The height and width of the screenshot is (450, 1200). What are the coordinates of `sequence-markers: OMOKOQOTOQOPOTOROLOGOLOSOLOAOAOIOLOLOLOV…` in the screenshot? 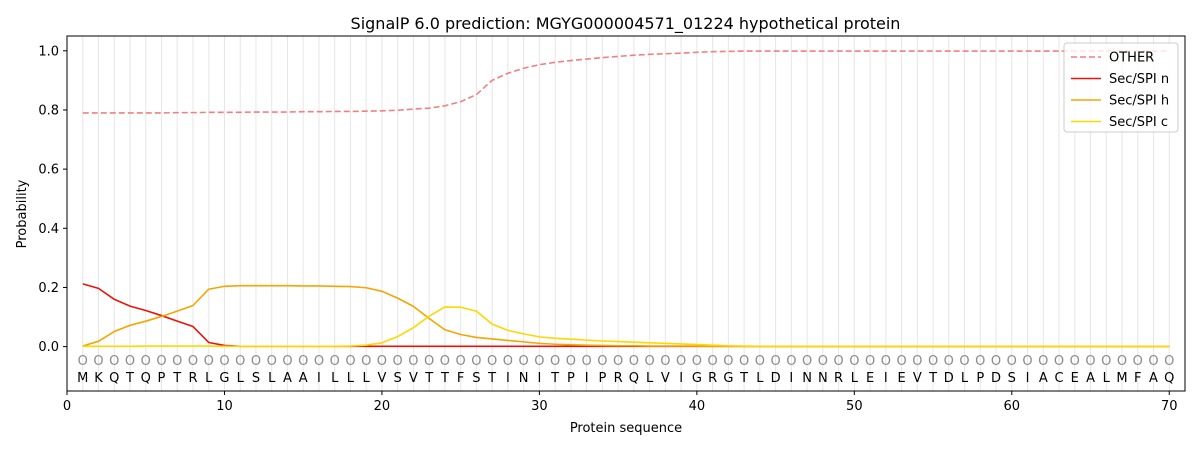 It's located at (625, 370).